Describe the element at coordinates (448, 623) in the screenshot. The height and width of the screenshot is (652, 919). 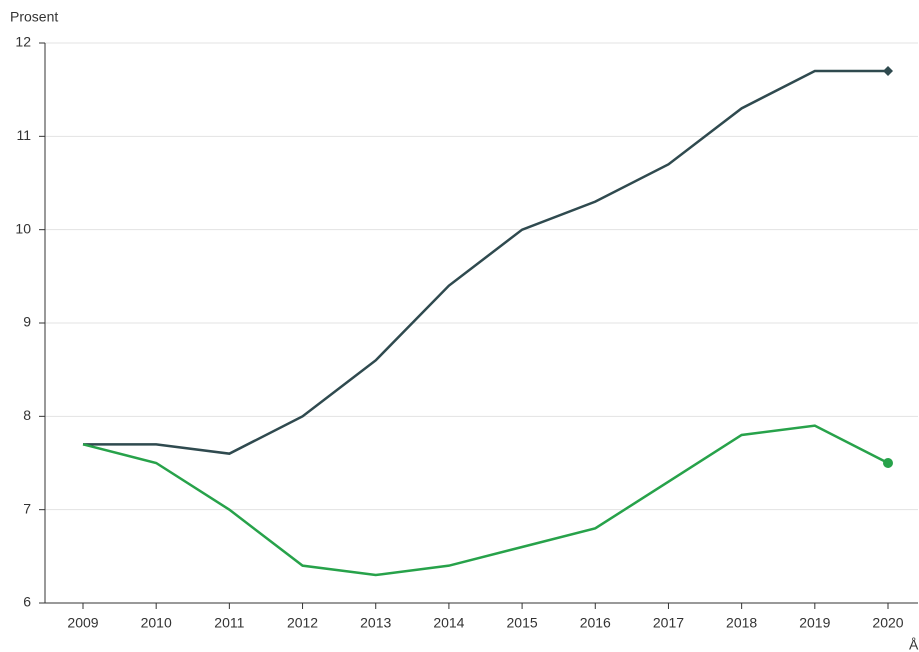
I see `x-tick-label: 2014` at that location.